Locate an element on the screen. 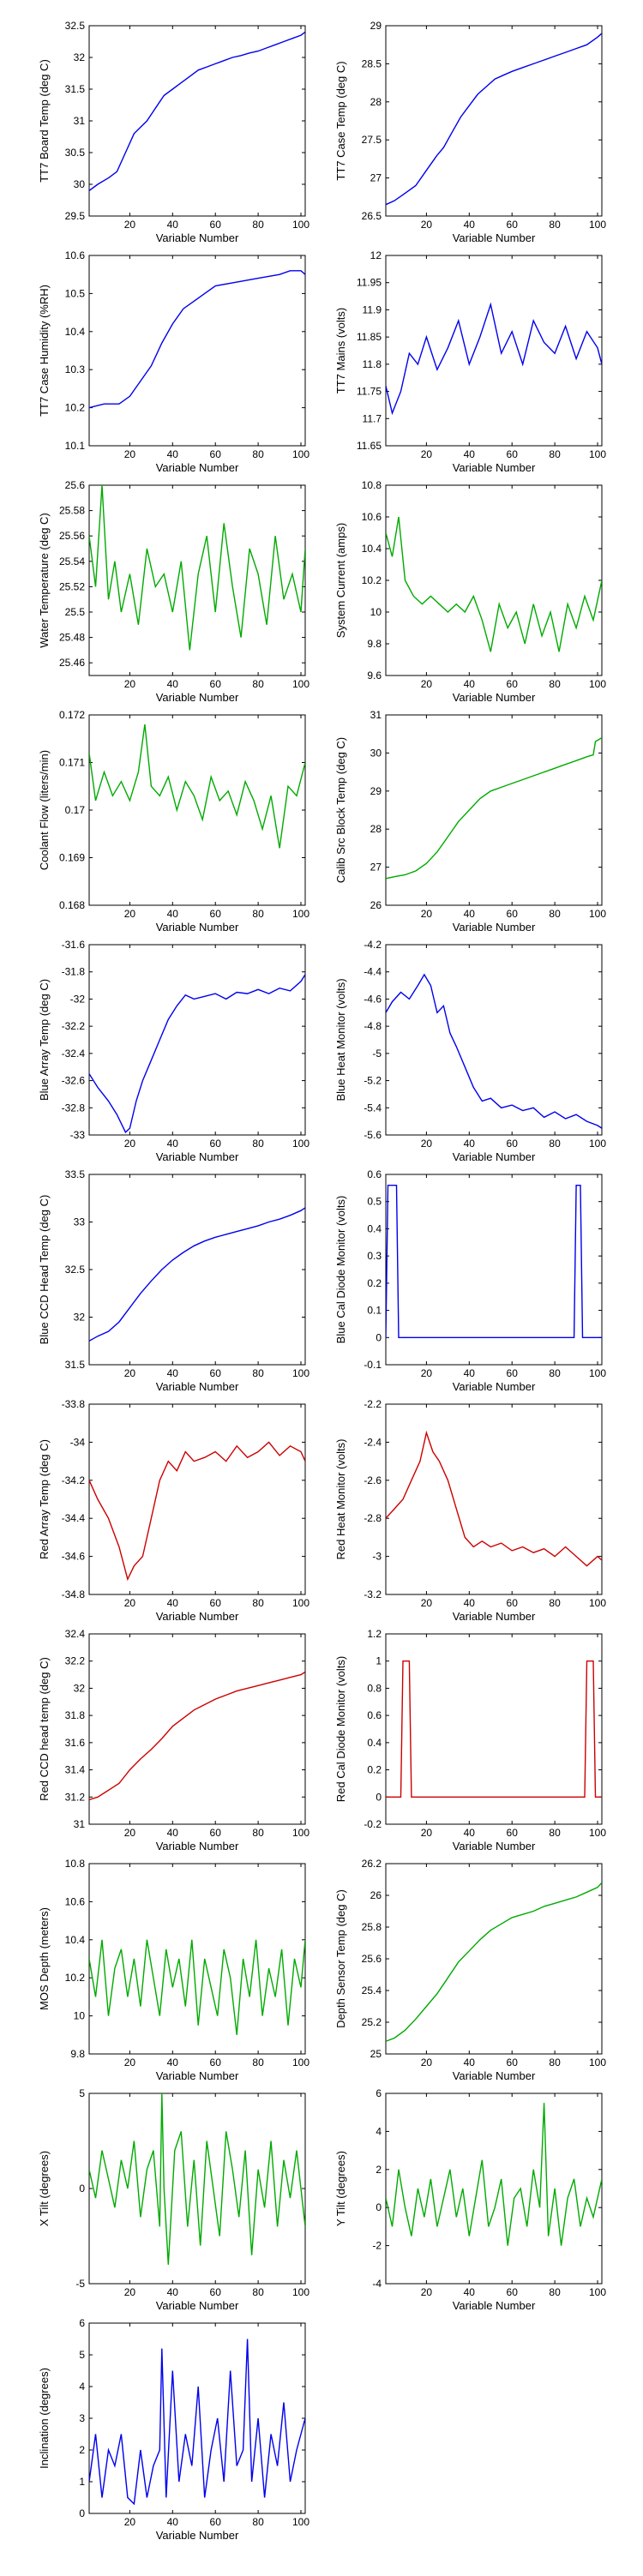 The height and width of the screenshot is (2576, 643). y-tick-label: 2 is located at coordinates (82, 2450).